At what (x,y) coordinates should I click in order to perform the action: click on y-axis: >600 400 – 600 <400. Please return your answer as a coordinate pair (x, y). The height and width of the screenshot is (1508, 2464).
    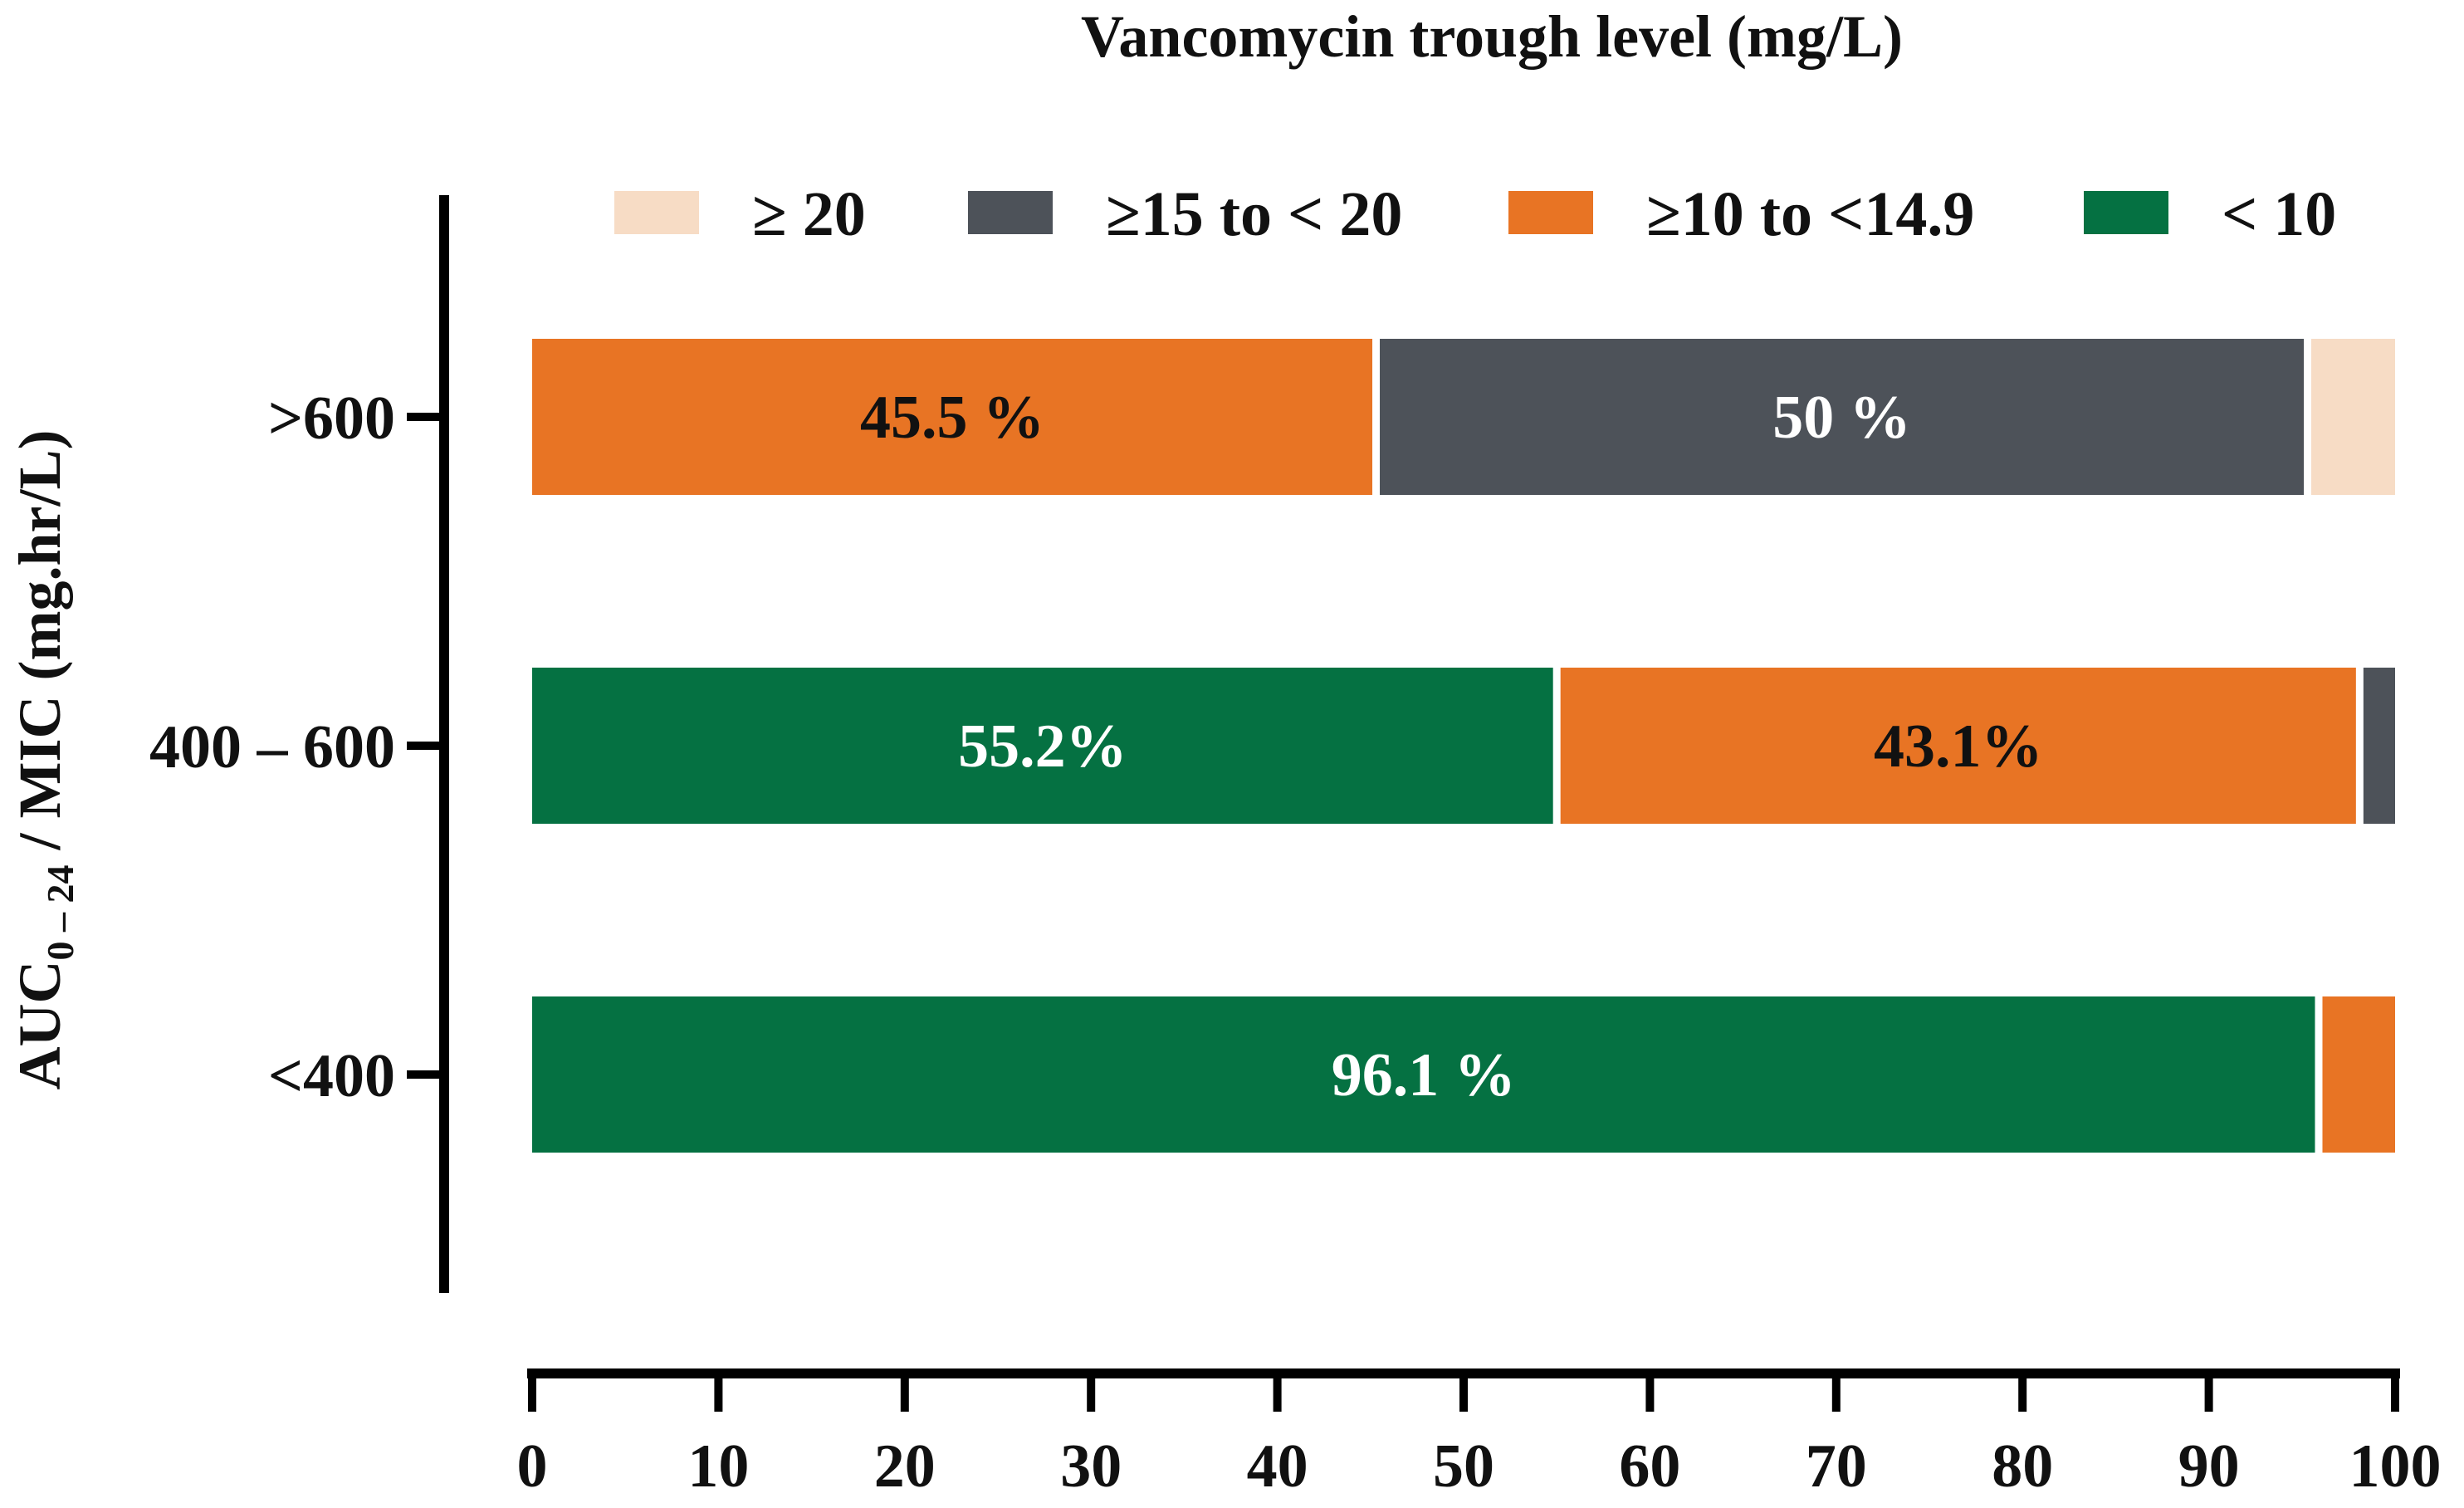
    Looking at the image, I should click on (299, 744).